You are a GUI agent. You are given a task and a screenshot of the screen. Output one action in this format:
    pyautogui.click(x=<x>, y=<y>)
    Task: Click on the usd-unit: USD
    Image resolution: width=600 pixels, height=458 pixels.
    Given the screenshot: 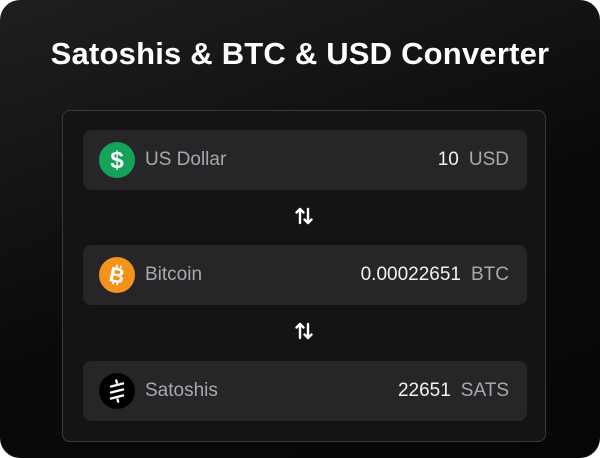 What is the action you would take?
    pyautogui.click(x=488, y=159)
    